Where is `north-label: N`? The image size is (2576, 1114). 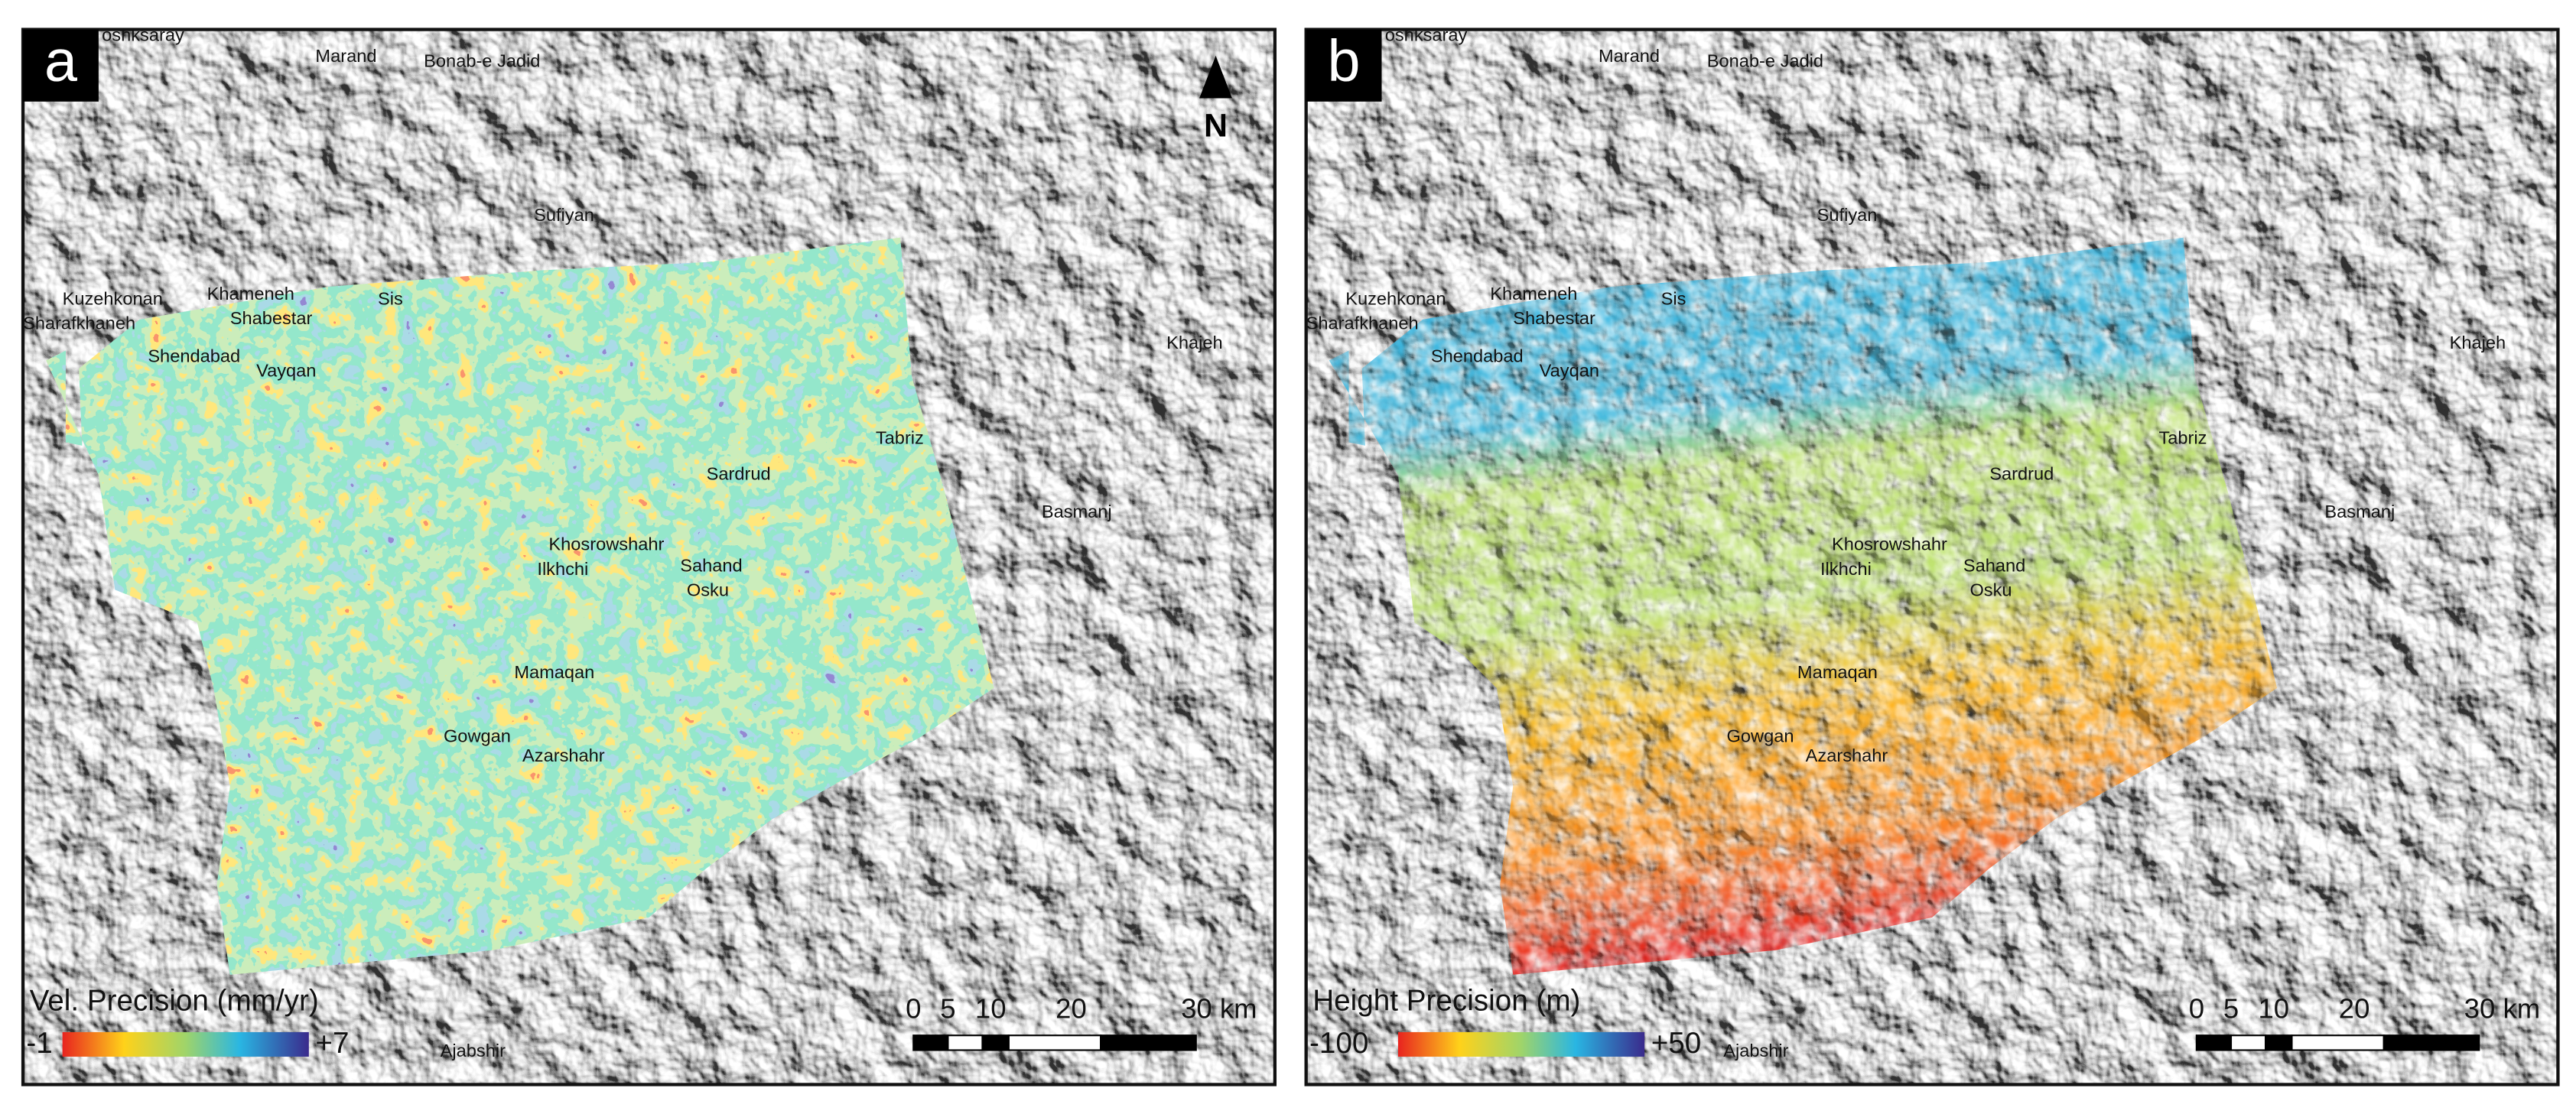
north-label: N is located at coordinates (1216, 125).